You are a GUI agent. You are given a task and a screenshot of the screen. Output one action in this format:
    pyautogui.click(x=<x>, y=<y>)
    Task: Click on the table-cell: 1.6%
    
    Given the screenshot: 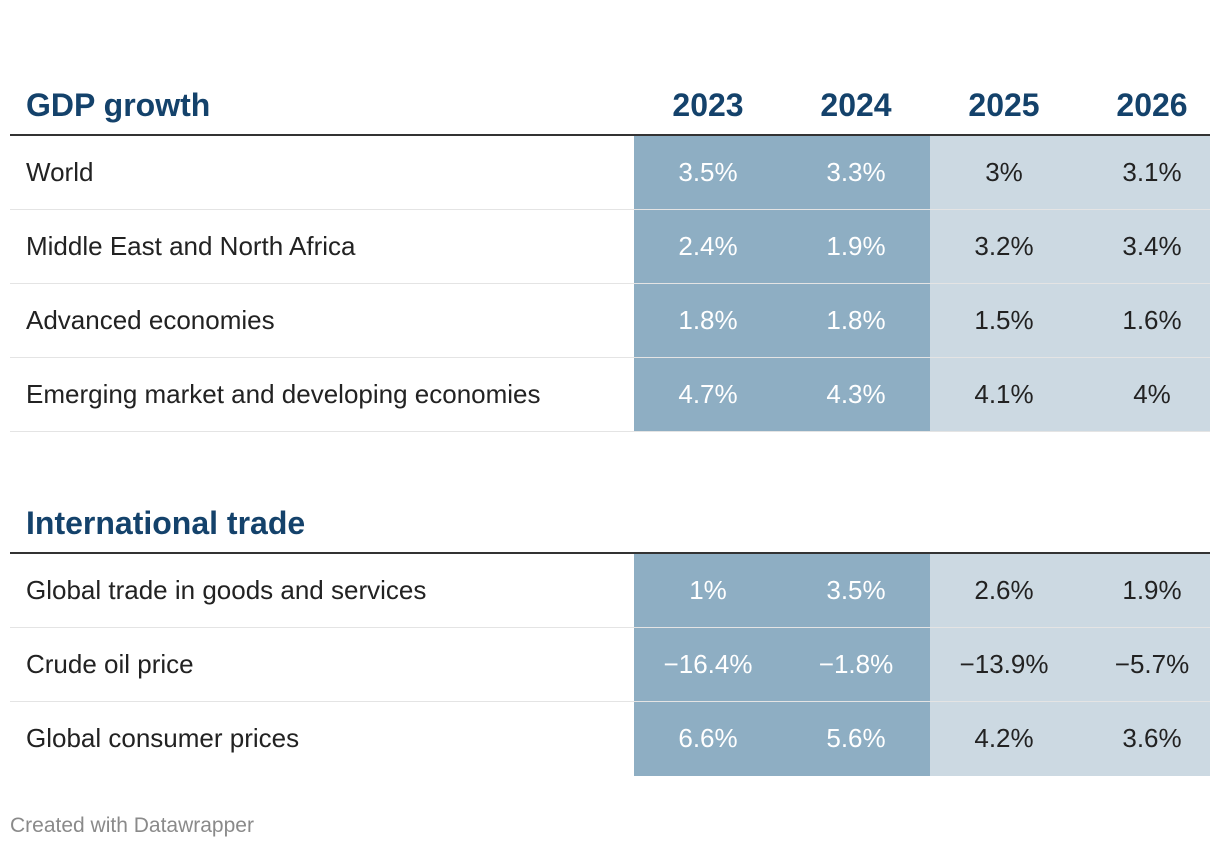 What is the action you would take?
    pyautogui.click(x=1144, y=320)
    